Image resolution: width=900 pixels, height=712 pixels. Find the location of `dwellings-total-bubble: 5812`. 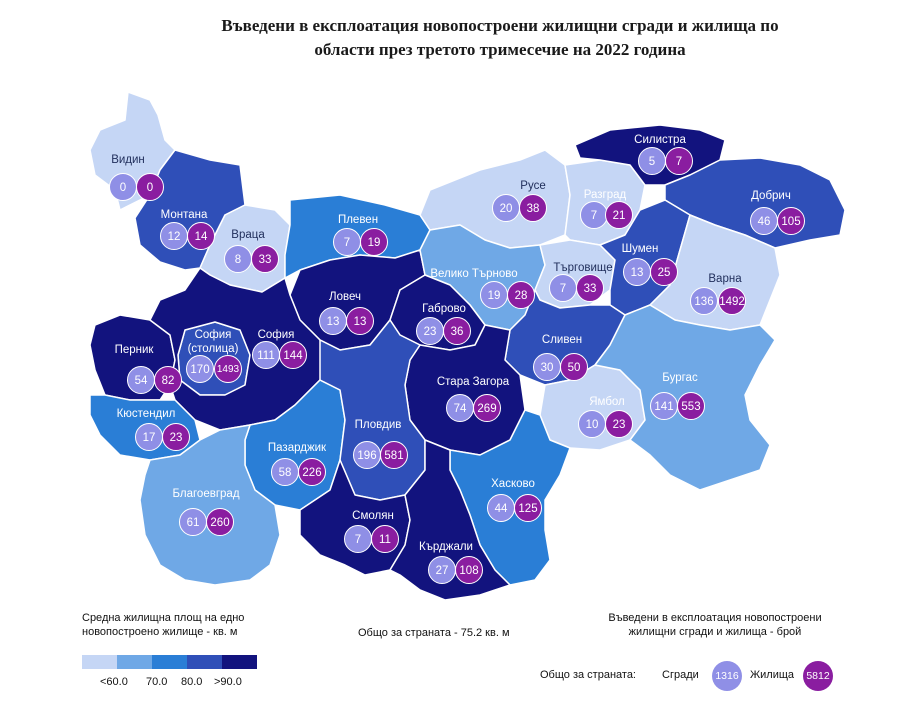

dwellings-total-bubble: 5812 is located at coordinates (818, 676).